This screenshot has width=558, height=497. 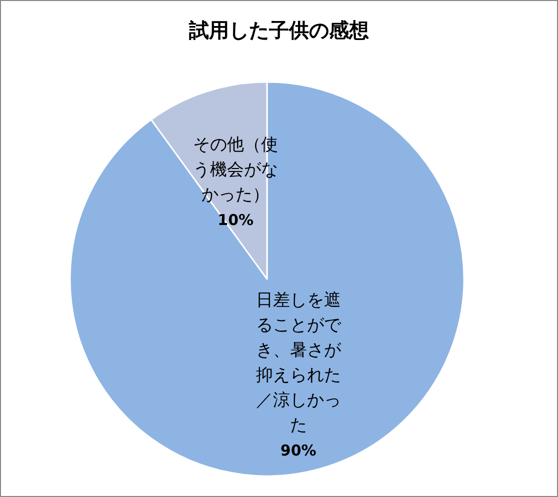 I want to click on slice-label: 日差しを遮ることができ、暑さが抑えられた／涼しかった, so click(x=299, y=363).